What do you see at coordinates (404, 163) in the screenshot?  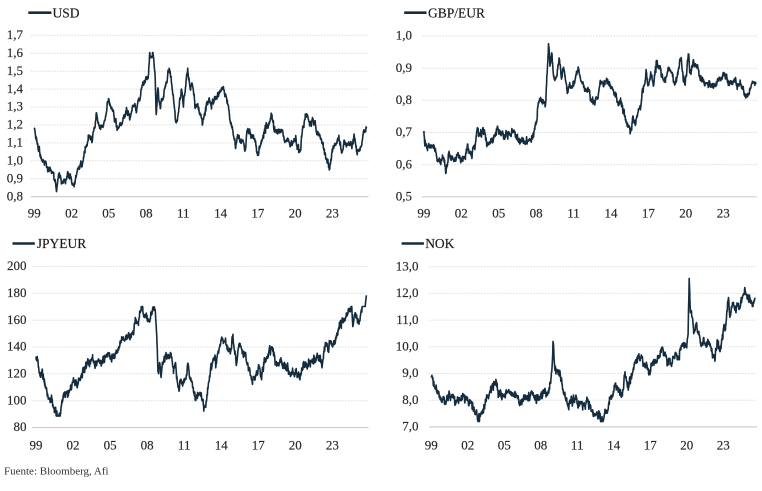 I see `svg-text: 0,6` at bounding box center [404, 163].